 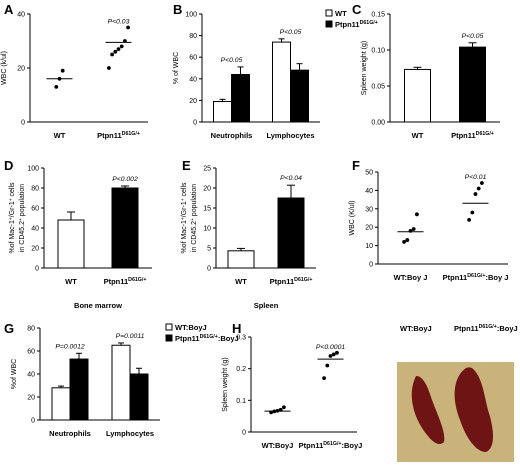 I want to click on y-tick-label: 0.2, so click(x=241, y=369).